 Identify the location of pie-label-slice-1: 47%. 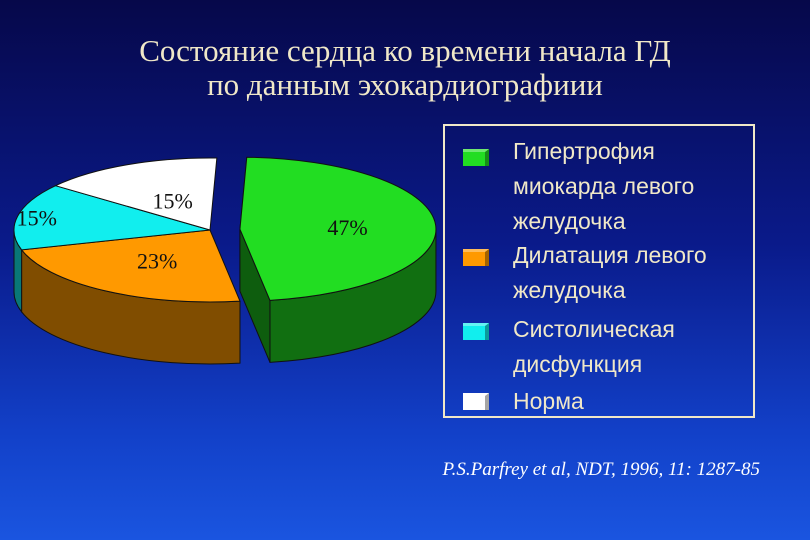
(347, 227).